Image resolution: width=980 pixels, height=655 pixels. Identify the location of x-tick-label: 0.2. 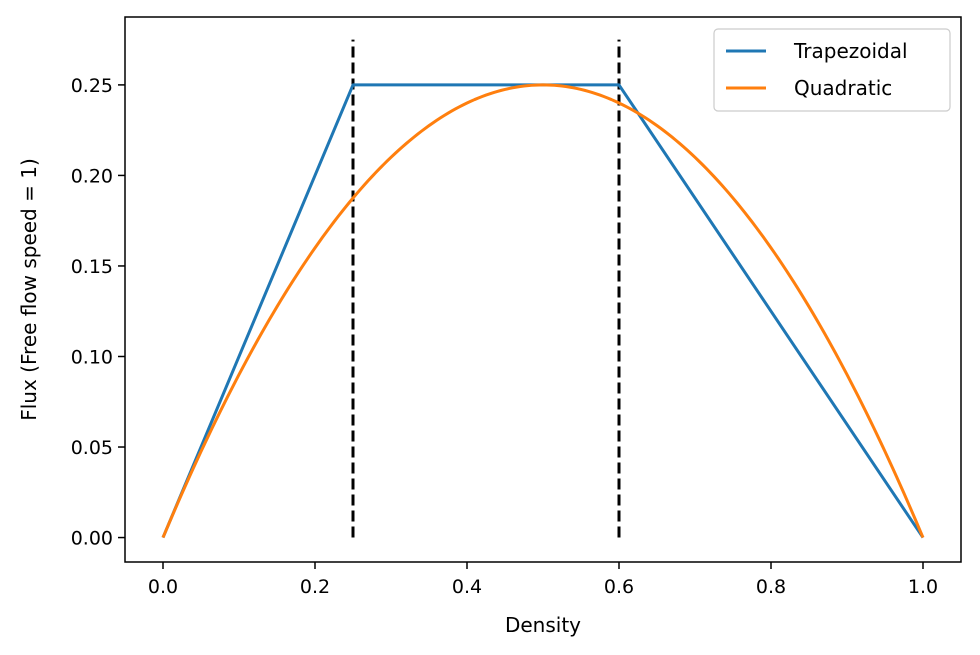
(315, 587).